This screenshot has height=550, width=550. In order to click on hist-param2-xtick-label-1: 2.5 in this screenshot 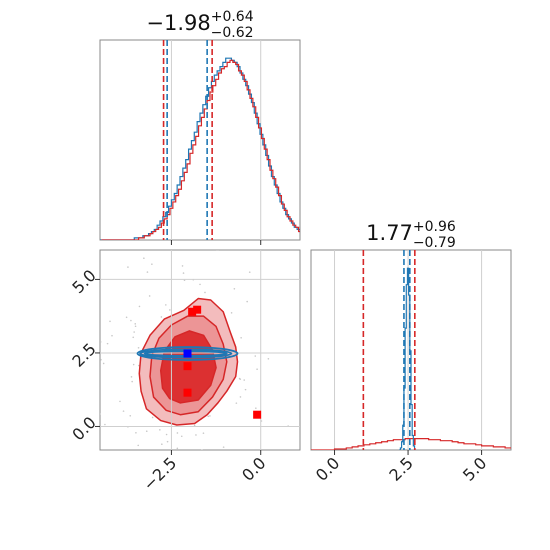, I will do `click(400, 468)`.